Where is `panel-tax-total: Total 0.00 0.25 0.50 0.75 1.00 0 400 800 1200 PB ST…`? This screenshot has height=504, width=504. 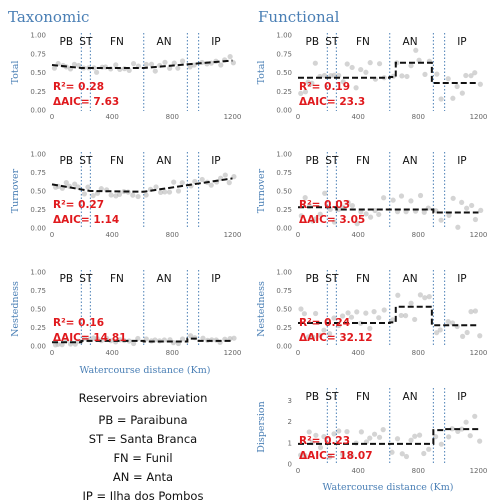
panel-tax-total: Total 0.00 0.25 0.50 0.75 1.00 0 400 800 1200 PB ST… is located at coordinates (125, 77).